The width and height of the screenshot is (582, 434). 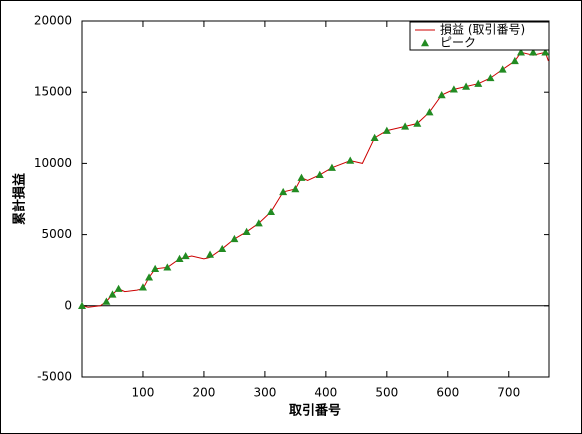 I want to click on y-tick-label: 0, so click(x=68, y=305).